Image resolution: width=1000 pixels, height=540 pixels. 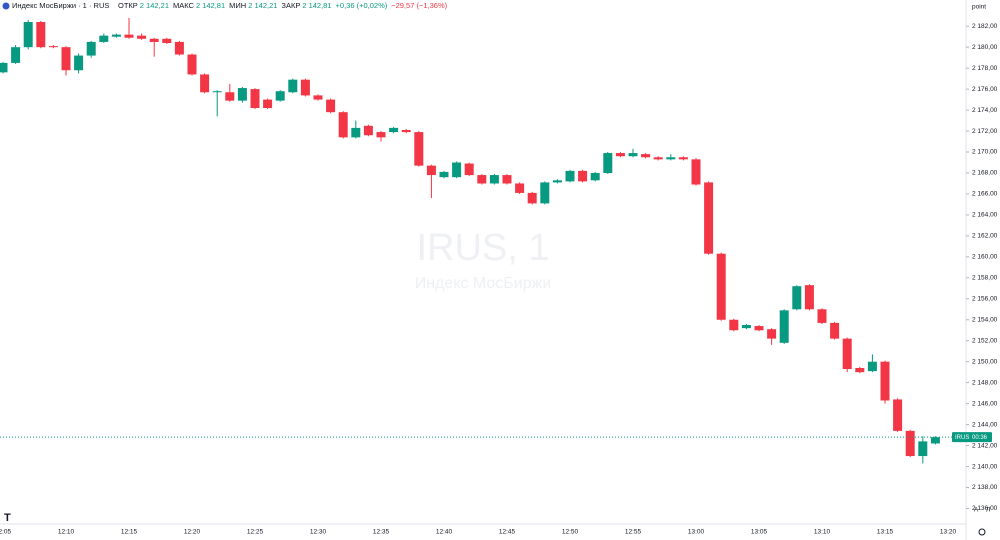 I want to click on flag-icon, so click(x=6, y=6).